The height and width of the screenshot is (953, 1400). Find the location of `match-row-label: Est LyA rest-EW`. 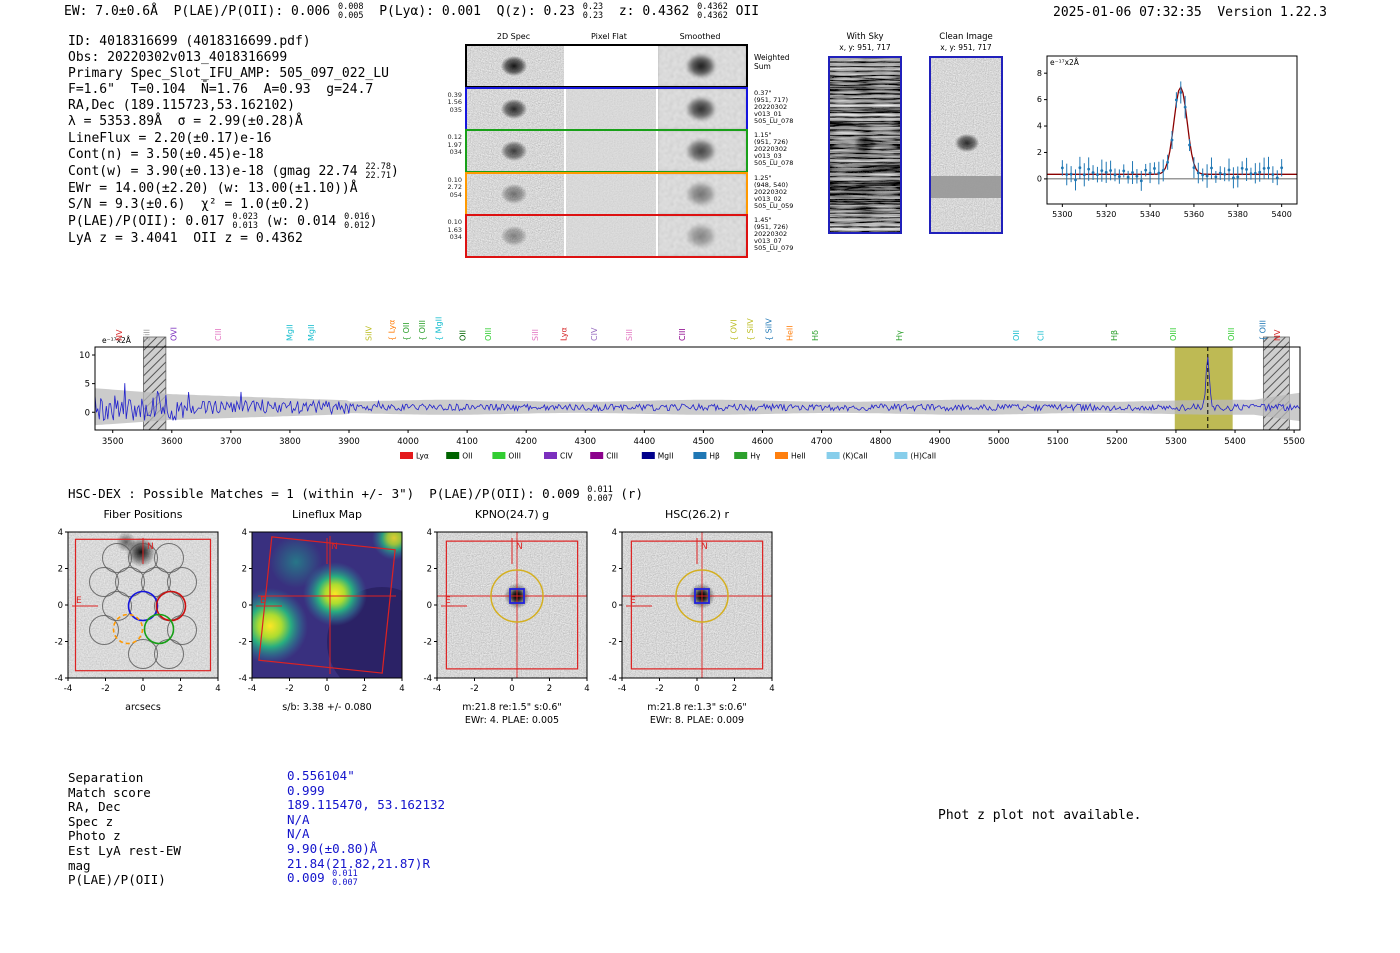

match-row-label: Est LyA rest-EW is located at coordinates (124, 850).